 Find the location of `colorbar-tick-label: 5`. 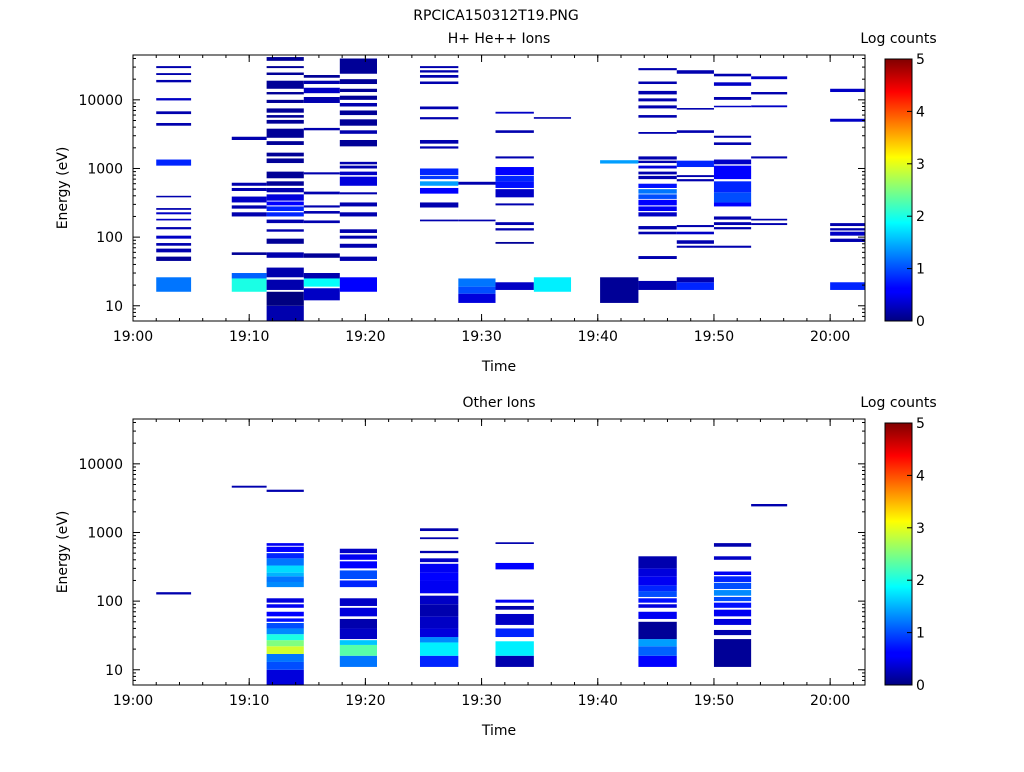

colorbar-tick-label: 5 is located at coordinates (920, 424).